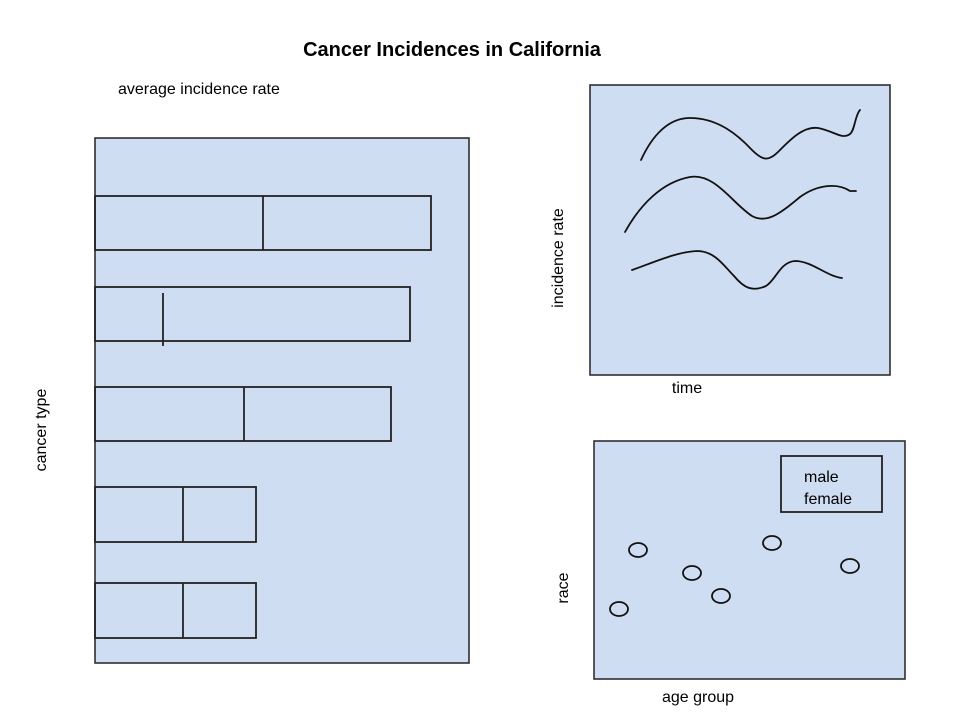 This screenshot has height=720, width=960. Describe the element at coordinates (41, 430) in the screenshot. I see `bar-chart-side-label: cancer type` at that location.